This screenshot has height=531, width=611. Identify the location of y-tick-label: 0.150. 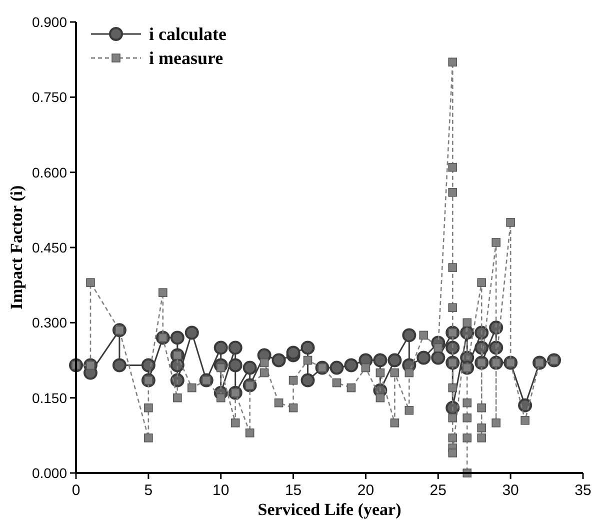
(50, 398).